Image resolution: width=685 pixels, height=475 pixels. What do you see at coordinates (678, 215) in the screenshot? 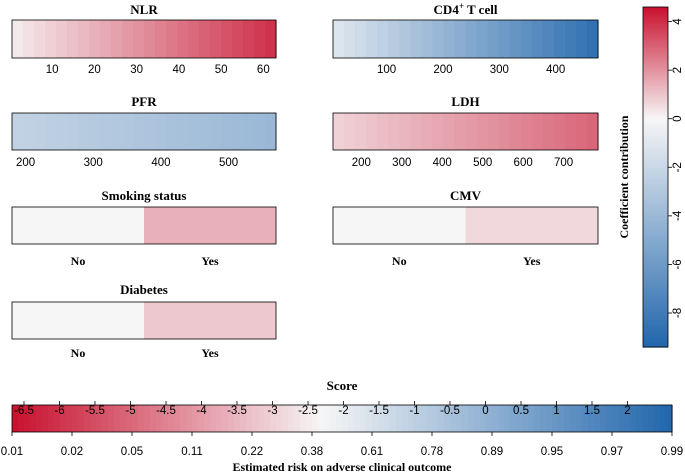
I see `legend-tick-label: -4` at bounding box center [678, 215].